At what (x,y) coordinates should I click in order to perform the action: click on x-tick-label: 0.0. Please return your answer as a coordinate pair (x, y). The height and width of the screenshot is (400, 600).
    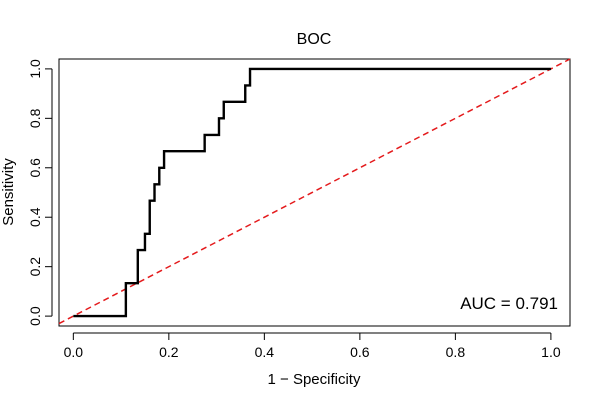
    Looking at the image, I should click on (74, 352).